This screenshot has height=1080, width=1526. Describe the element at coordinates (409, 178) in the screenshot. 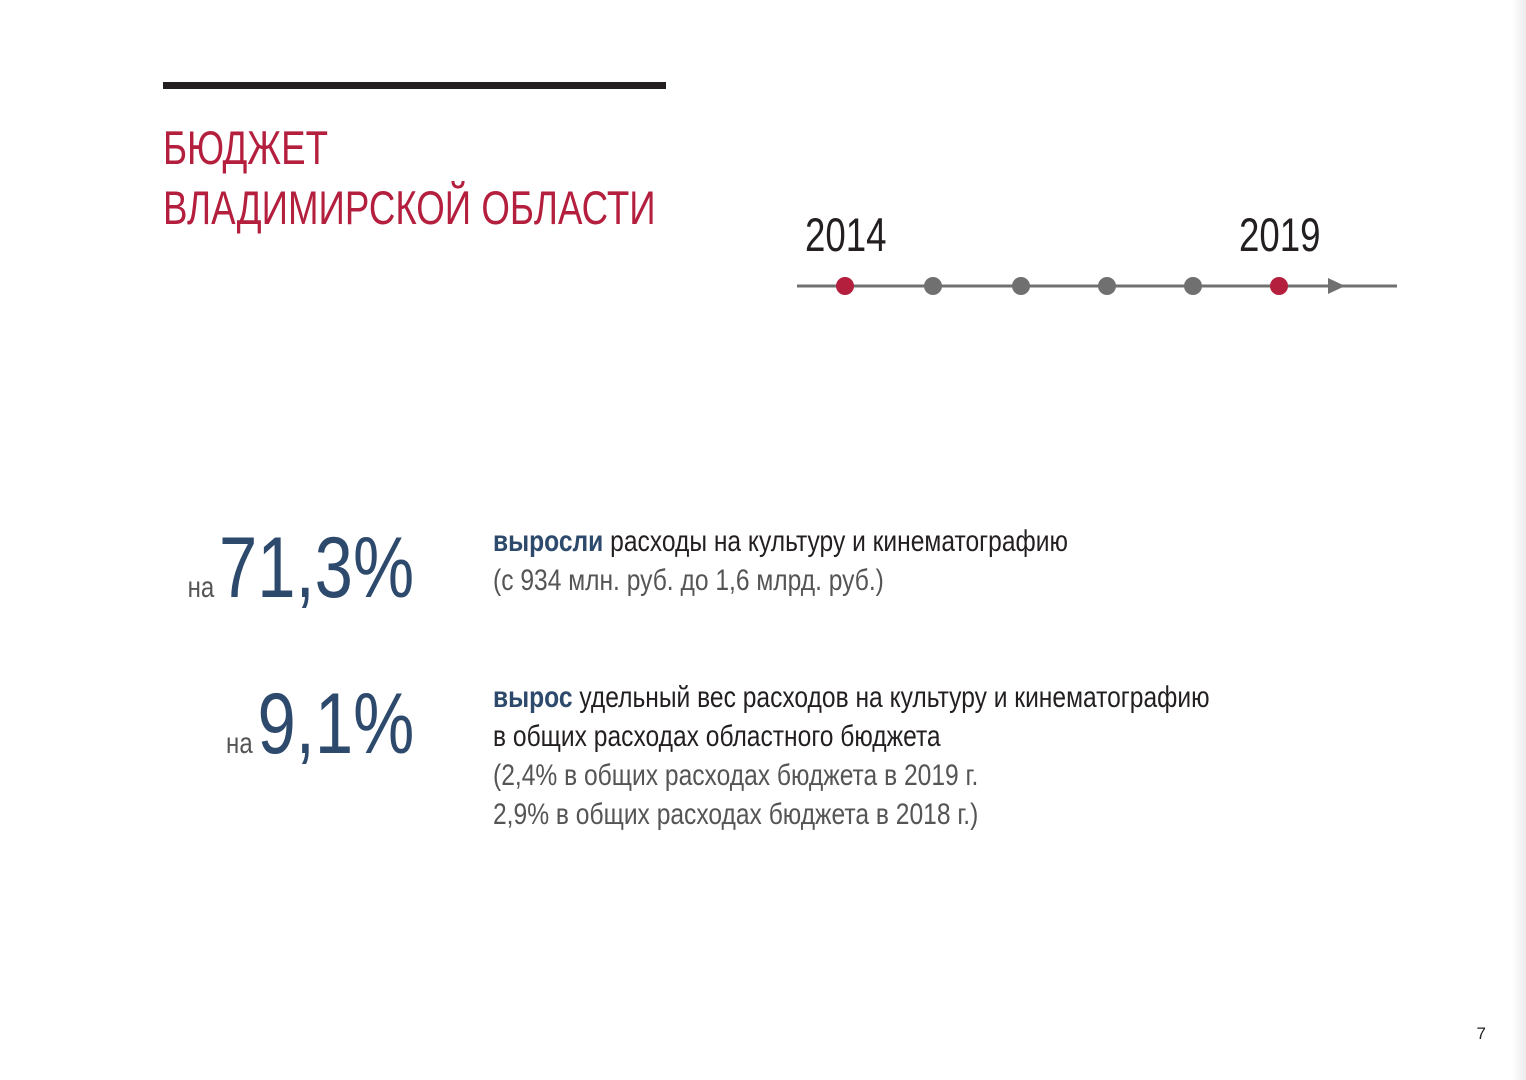

I see `page-title: БЮДЖЕТ ВЛАДИМИРСКОЙ ОБЛАСТИ` at that location.